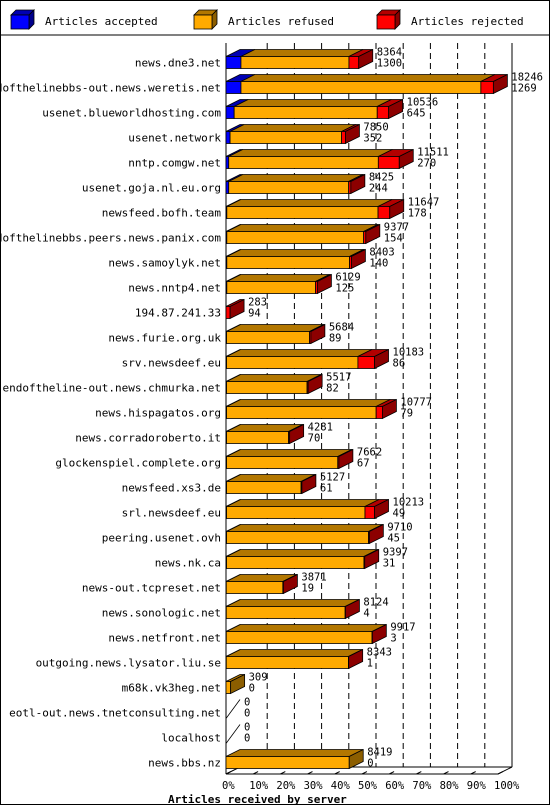 This screenshot has width=550, height=806. What do you see at coordinates (161, 538) in the screenshot?
I see `row-label: peering.usenet.ovh` at bounding box center [161, 538].